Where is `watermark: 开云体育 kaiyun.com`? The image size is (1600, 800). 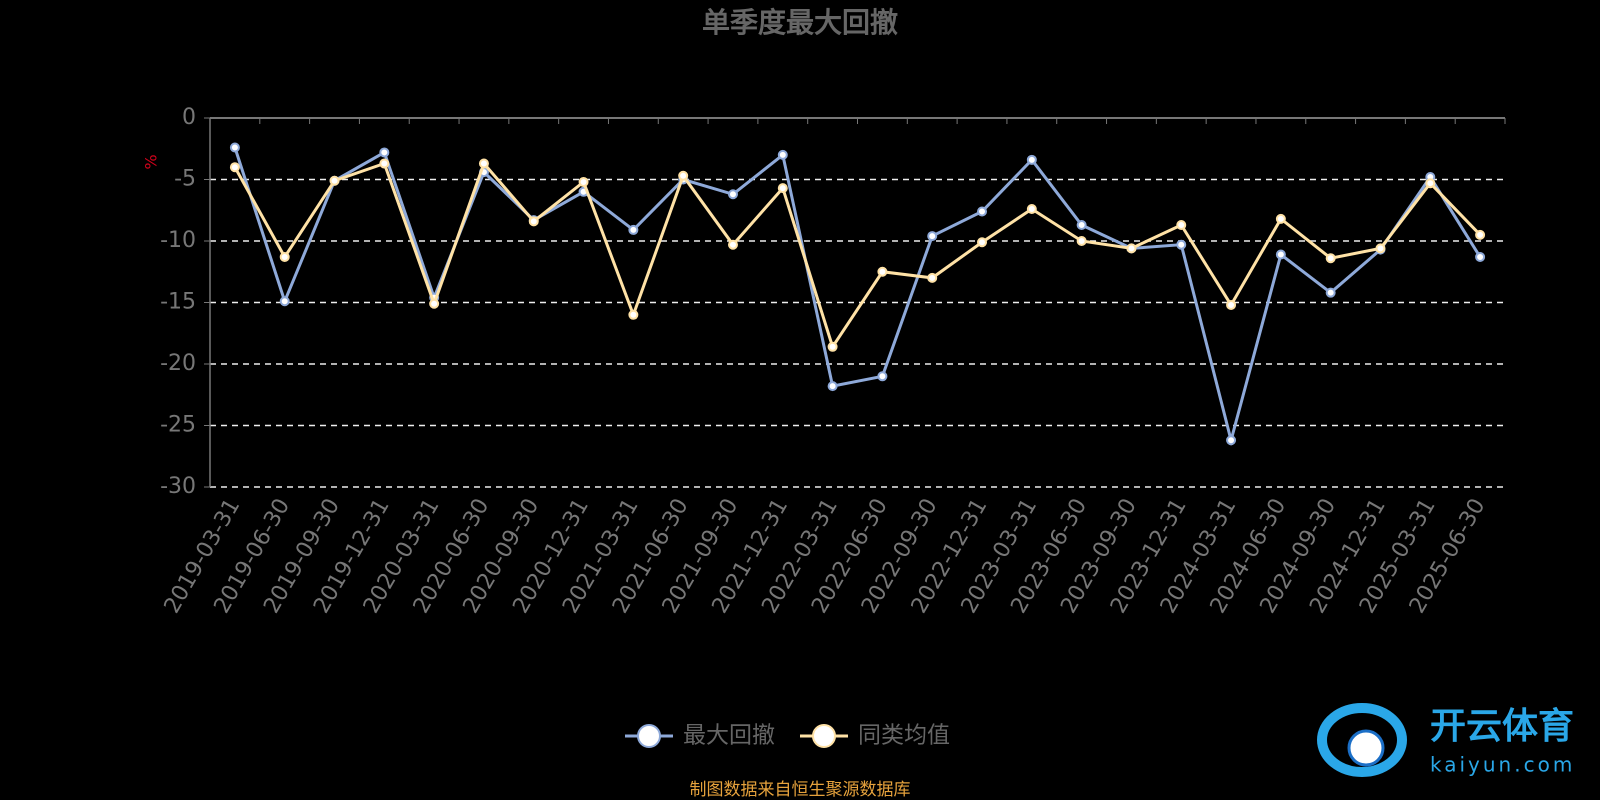 watermark: 开云体育 kaiyun.com is located at coordinates (1446, 740).